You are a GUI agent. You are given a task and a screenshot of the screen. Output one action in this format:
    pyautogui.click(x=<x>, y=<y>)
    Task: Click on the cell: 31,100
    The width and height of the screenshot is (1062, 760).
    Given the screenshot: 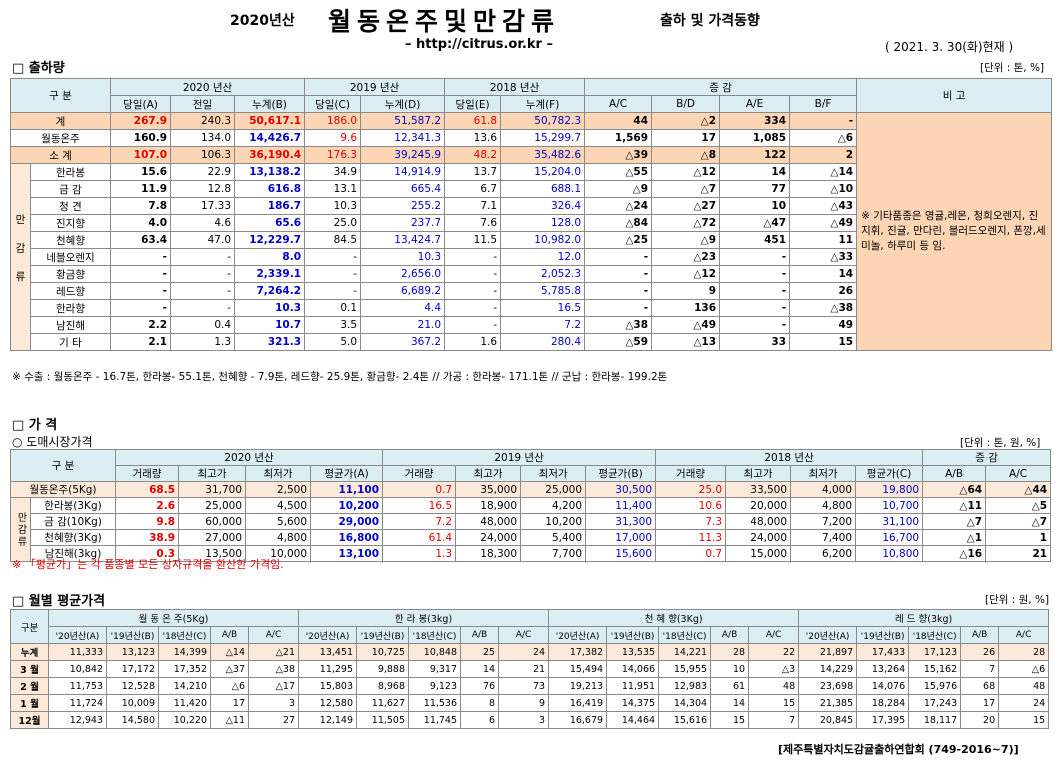 What is the action you would take?
    pyautogui.click(x=889, y=521)
    